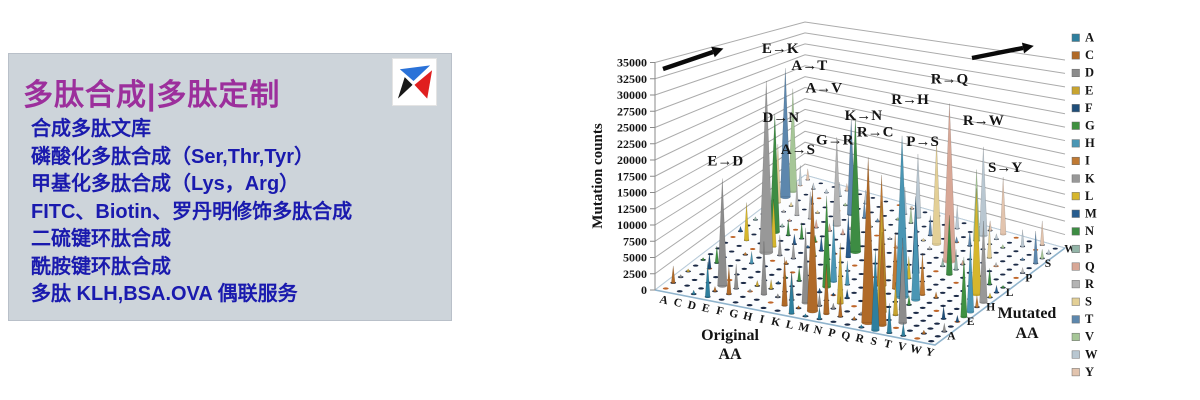 This screenshot has width=1200, height=400. I want to click on triangle-logo-icon, so click(415, 82).